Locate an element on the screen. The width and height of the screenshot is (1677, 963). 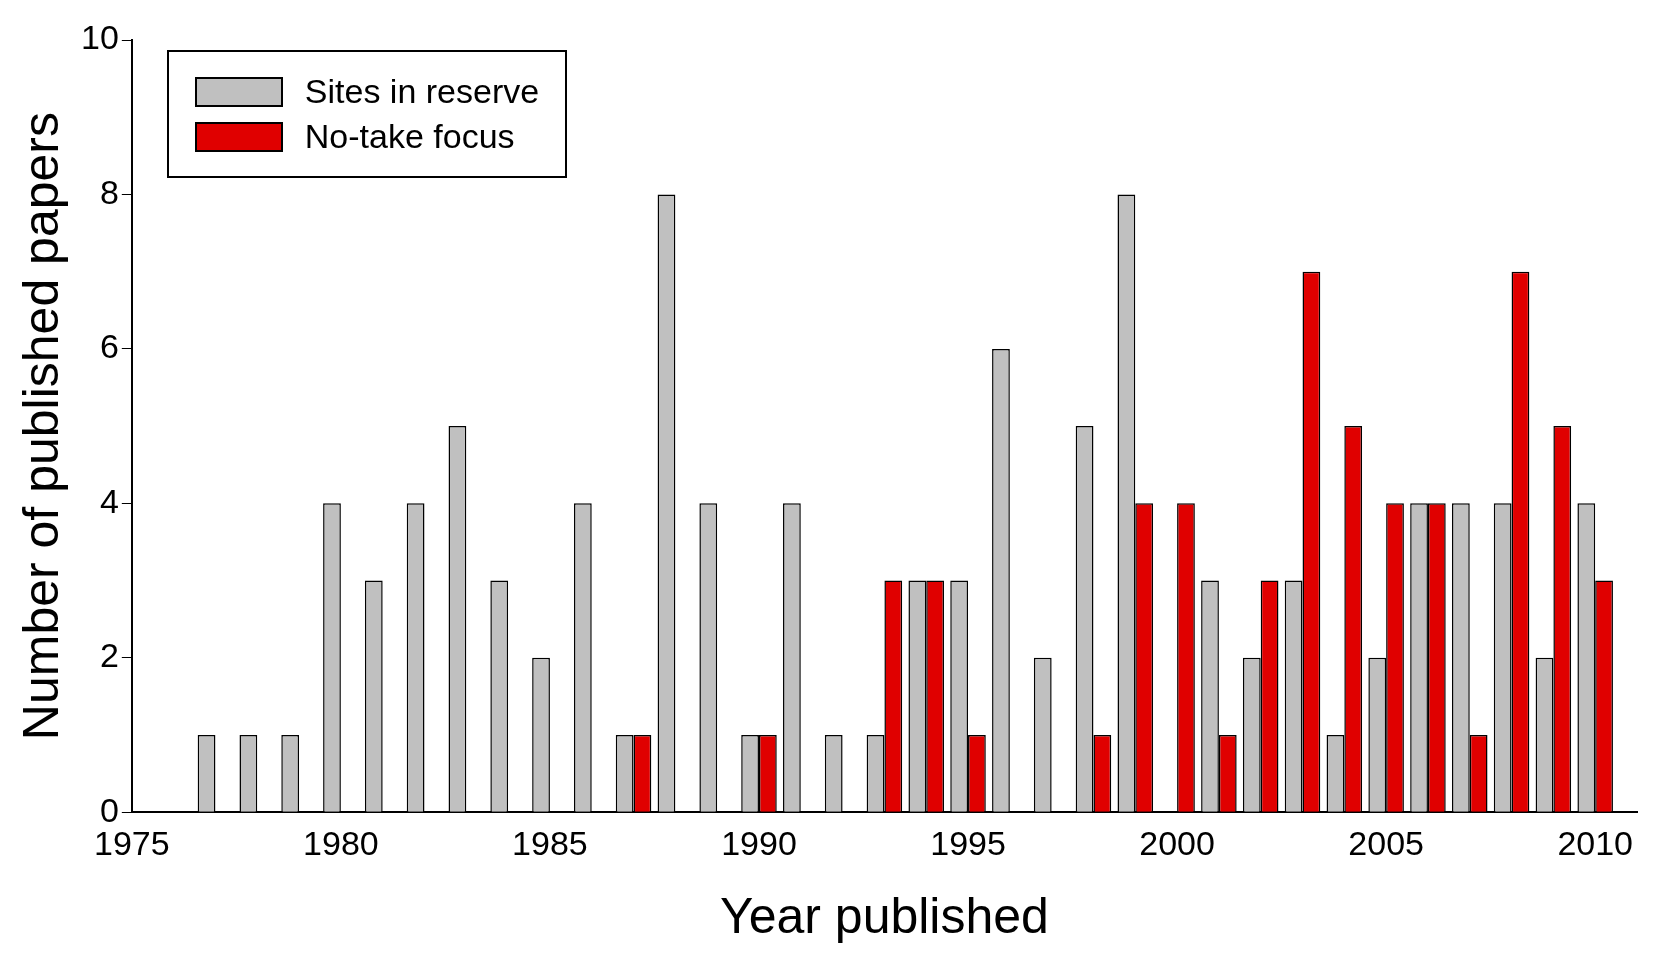
legend-label: No-take focus is located at coordinates (409, 136).